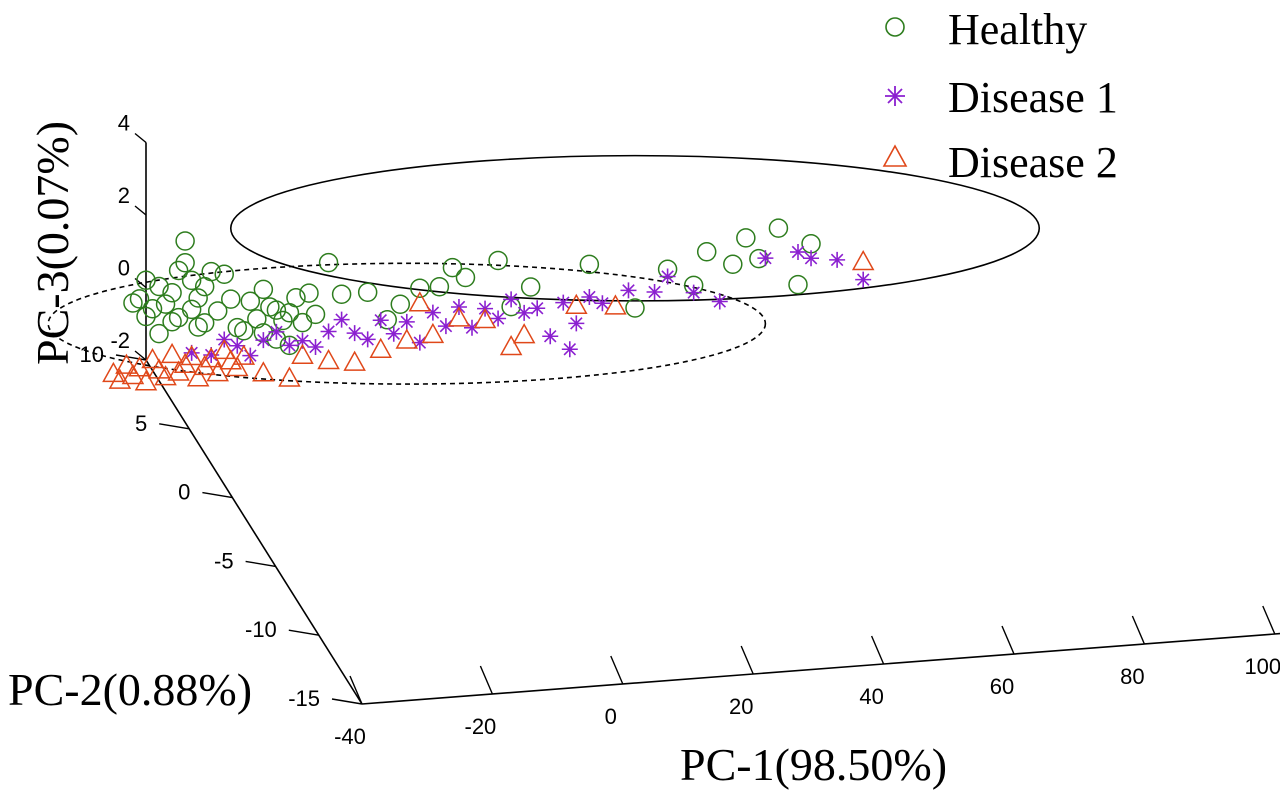 This screenshot has height=794, width=1280. What do you see at coordinates (350, 736) in the screenshot?
I see `x-tick-label: -40` at bounding box center [350, 736].